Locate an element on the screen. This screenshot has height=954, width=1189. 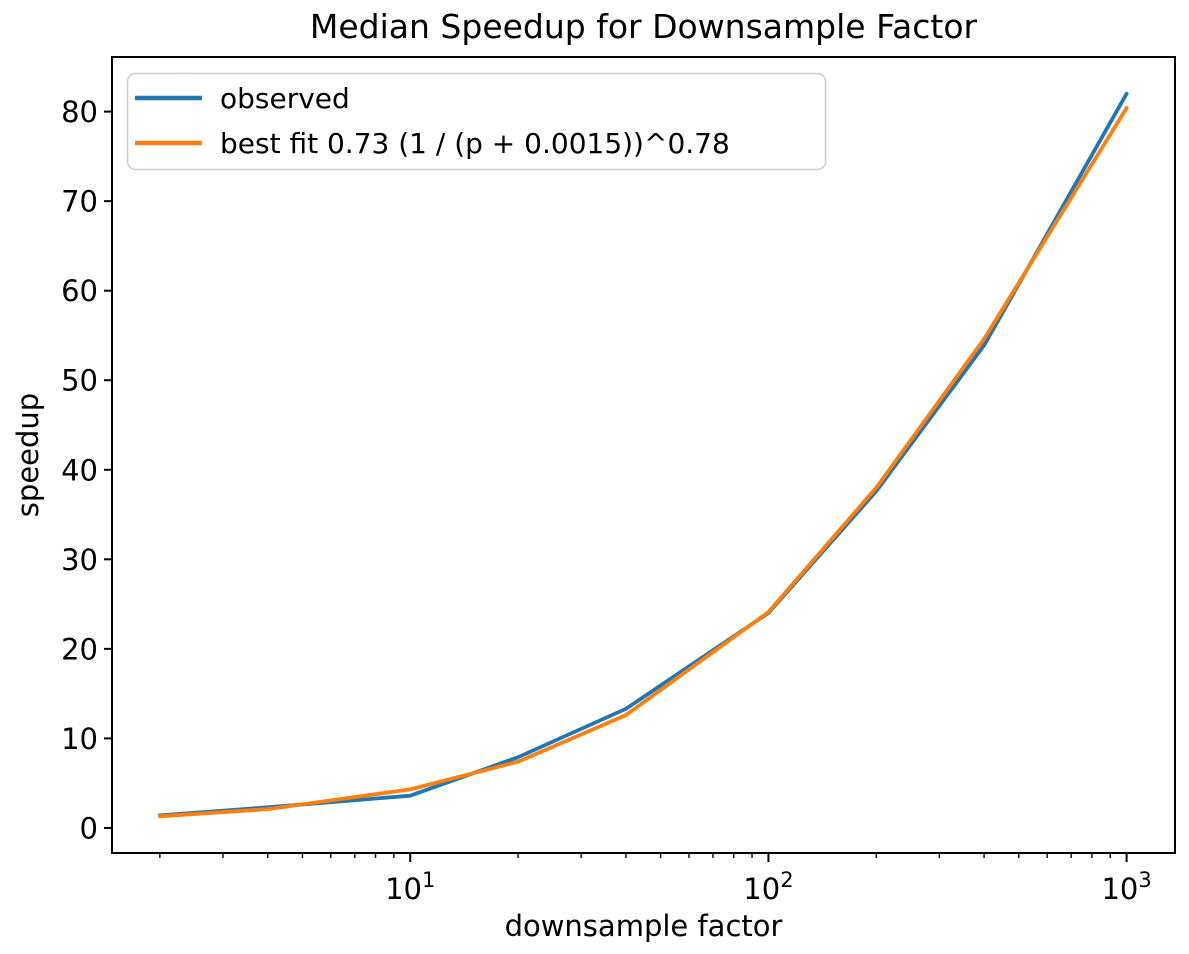
y-axis-label: speedup is located at coordinates (28, 455).